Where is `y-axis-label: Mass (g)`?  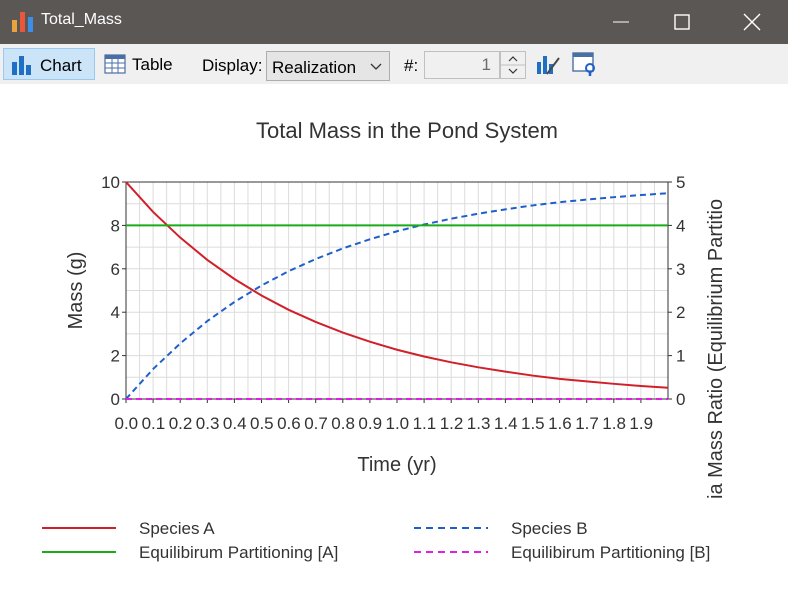 y-axis-label: Mass (g) is located at coordinates (76, 291).